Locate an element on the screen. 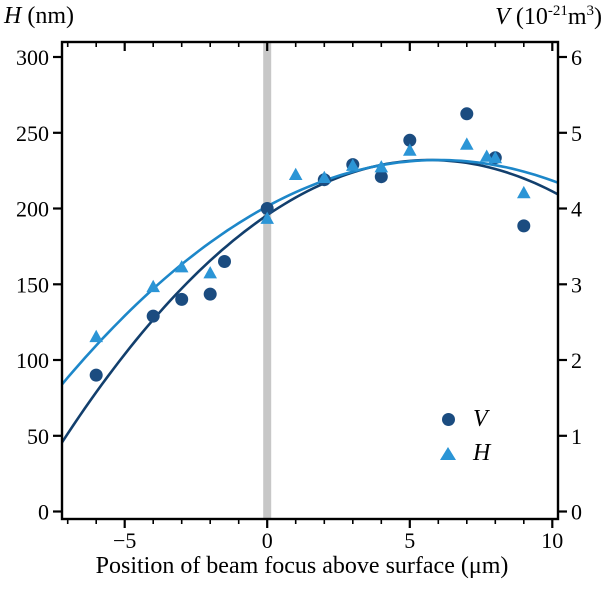  circle-marker-icon is located at coordinates (448, 419).